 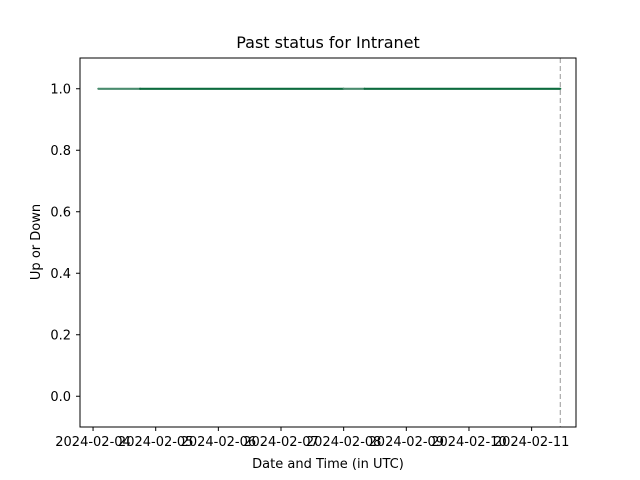 What do you see at coordinates (281, 442) in the screenshot?
I see `x-tick-label-3: 2024-02-07` at bounding box center [281, 442].